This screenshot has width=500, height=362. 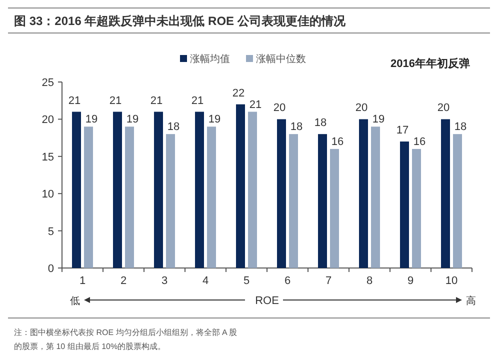 I want to click on y-tick-label: 0, so click(x=51, y=269).